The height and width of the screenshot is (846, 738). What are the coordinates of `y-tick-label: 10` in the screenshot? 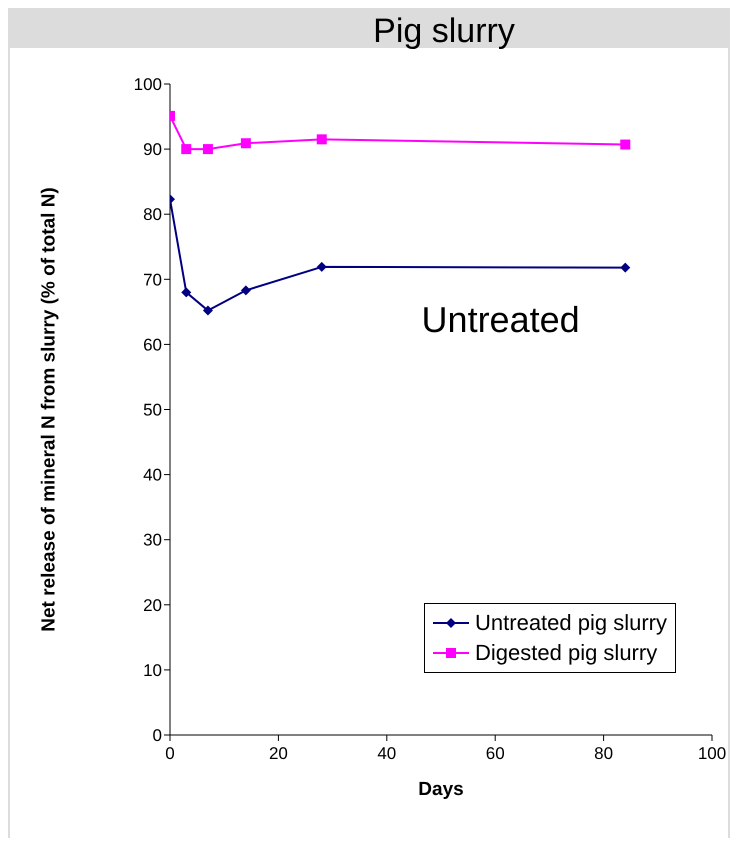 It's located at (152, 670).